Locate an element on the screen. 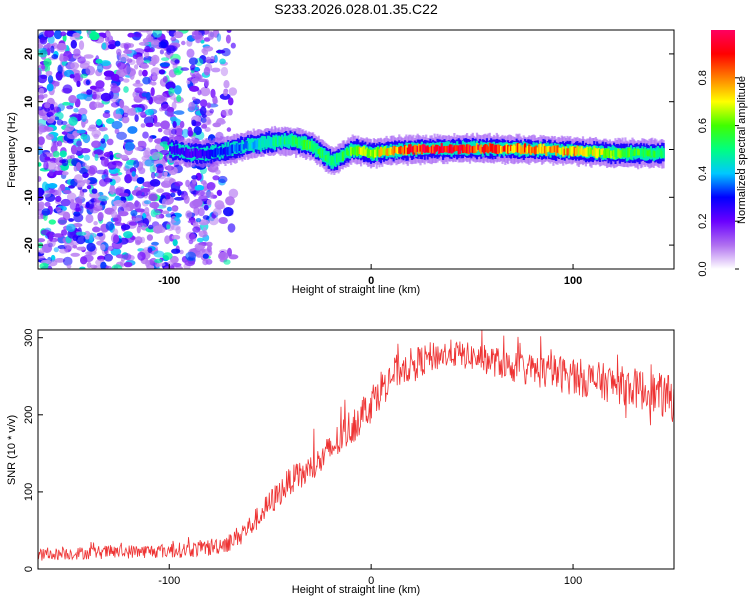 The width and height of the screenshot is (750, 600). snr-y-axis-label: SNR (10 * v/v) is located at coordinates (12, 450).